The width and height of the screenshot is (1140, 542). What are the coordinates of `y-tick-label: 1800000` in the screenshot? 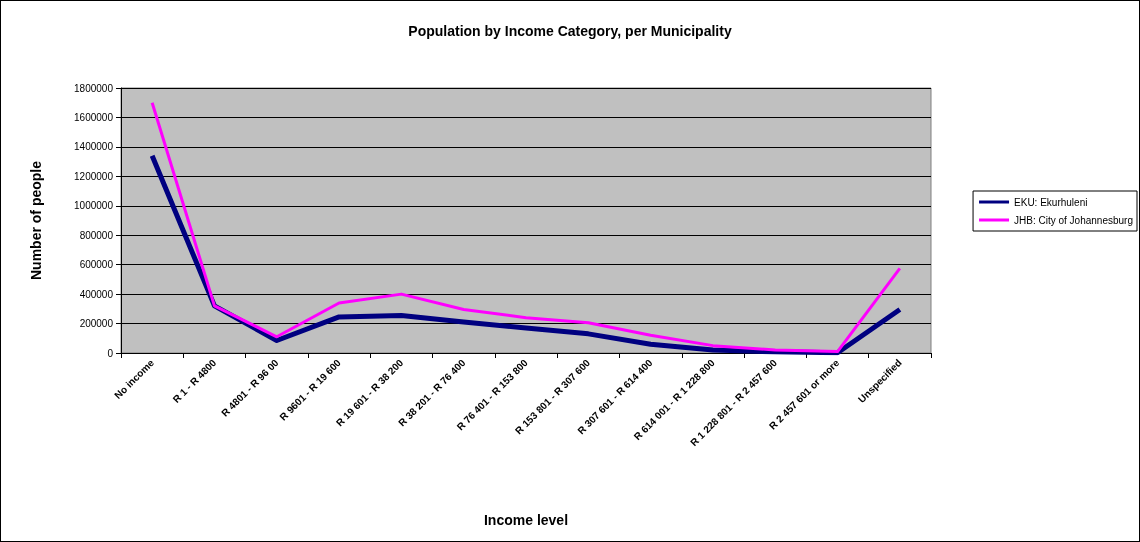 It's located at (94, 88).